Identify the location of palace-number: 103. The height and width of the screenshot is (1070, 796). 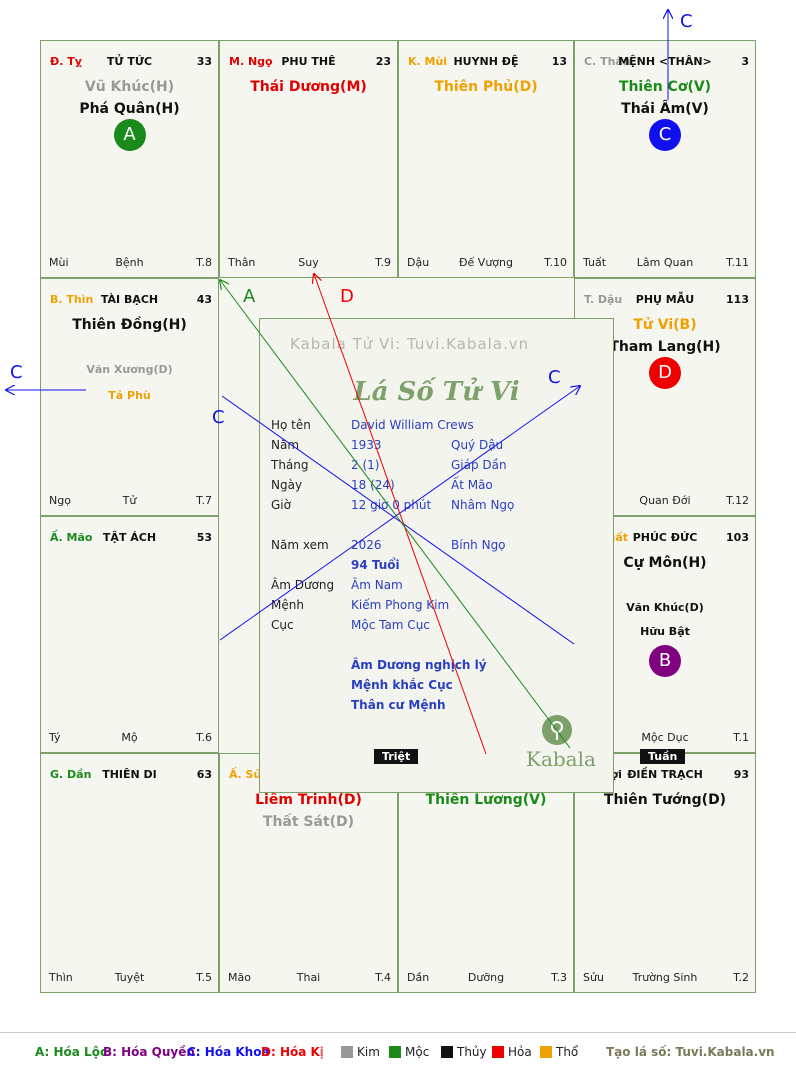
(737, 537).